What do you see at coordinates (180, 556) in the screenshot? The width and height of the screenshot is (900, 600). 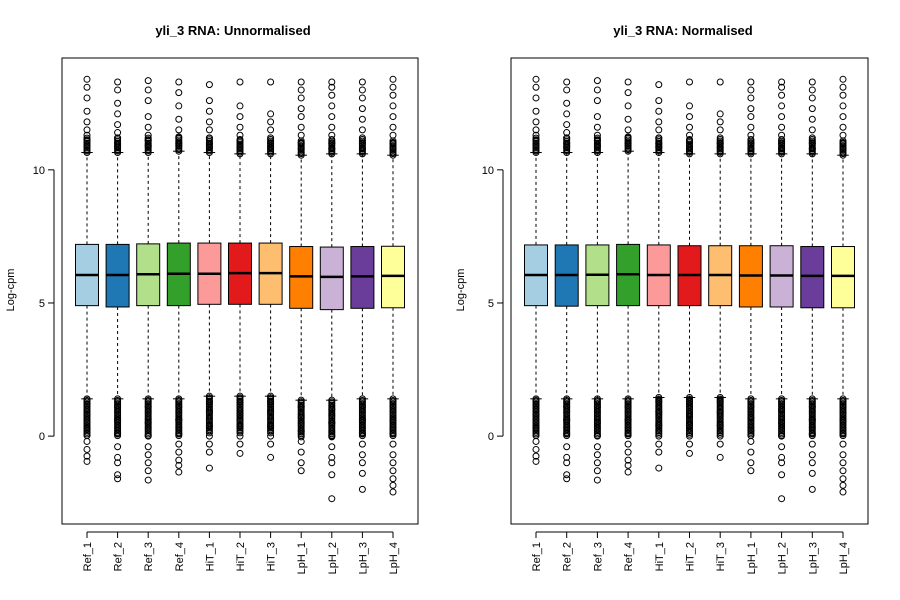 I see `x-tick-label: Ref_4` at bounding box center [180, 556].